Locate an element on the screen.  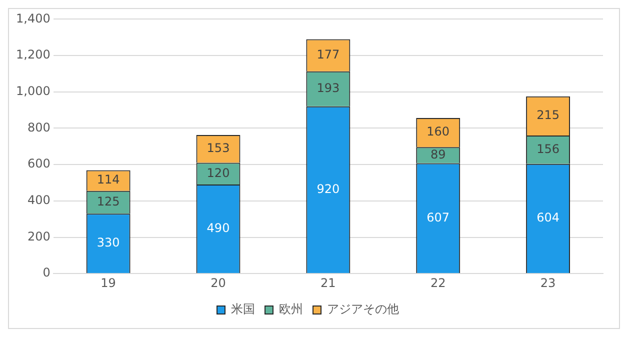
data-label: 177 is located at coordinates (328, 54).